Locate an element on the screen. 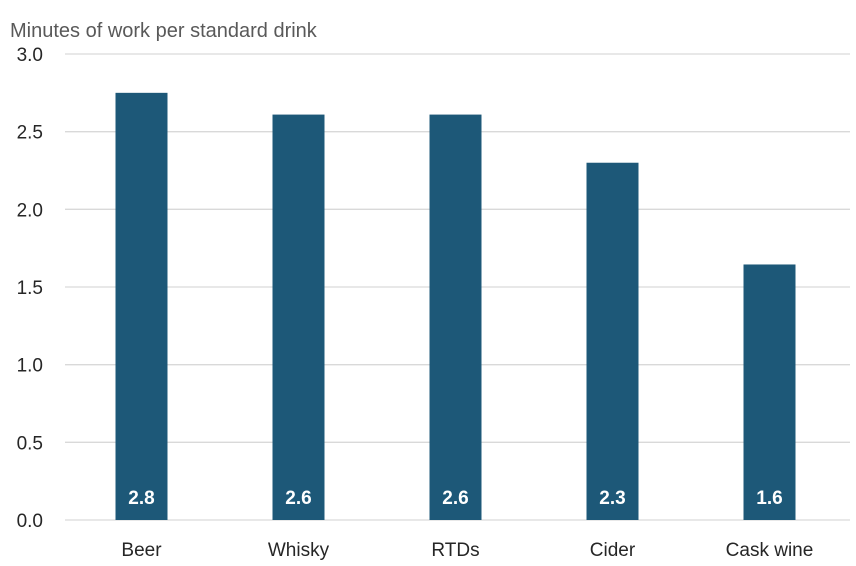 The height and width of the screenshot is (566, 856). bar-data-label: 1.6 is located at coordinates (769, 498).